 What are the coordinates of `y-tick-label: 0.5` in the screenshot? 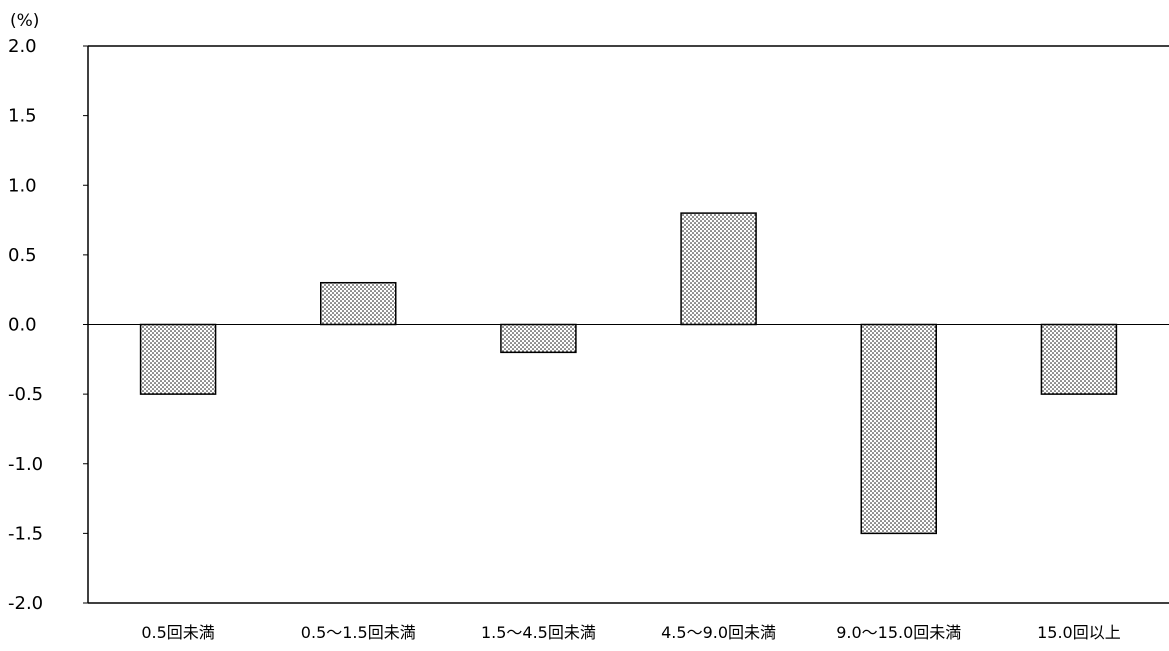 It's located at (22, 255).